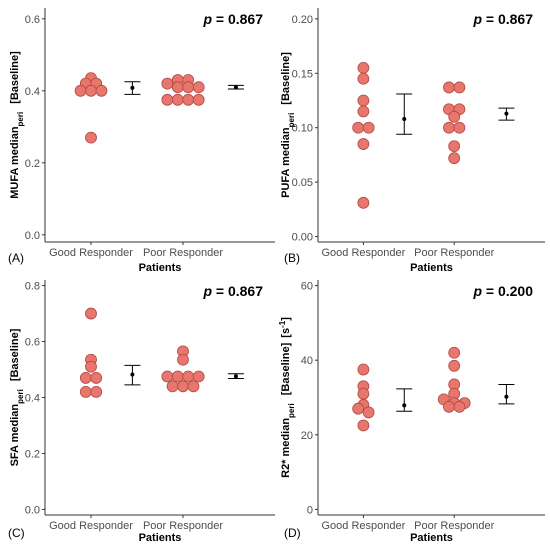 Image resolution: width=550 pixels, height=546 pixels. What do you see at coordinates (32, 20) in the screenshot?
I see `y-tick-label: 0.6` at bounding box center [32, 20].